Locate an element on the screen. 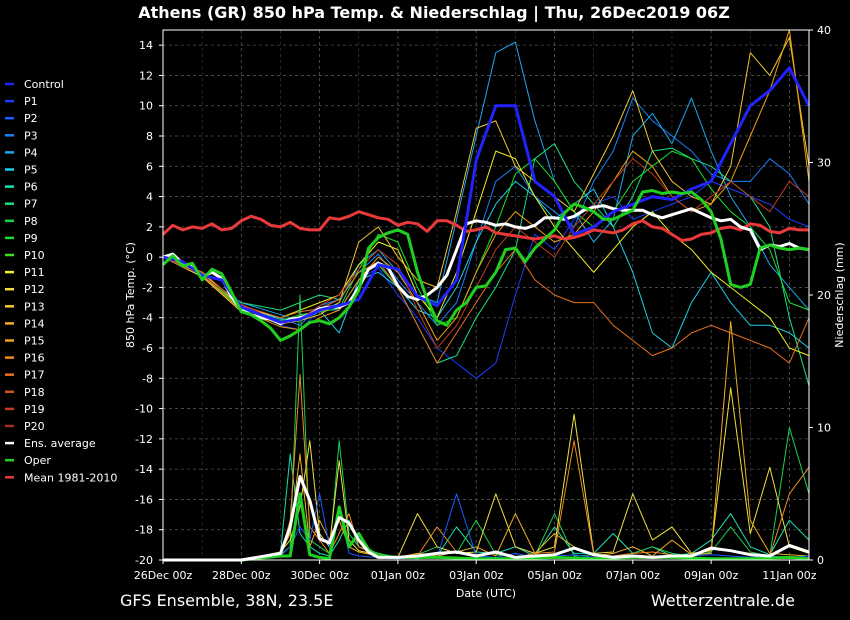 Image resolution: width=850 pixels, height=620 pixels. series-ens-average-precip is located at coordinates (486, 518).